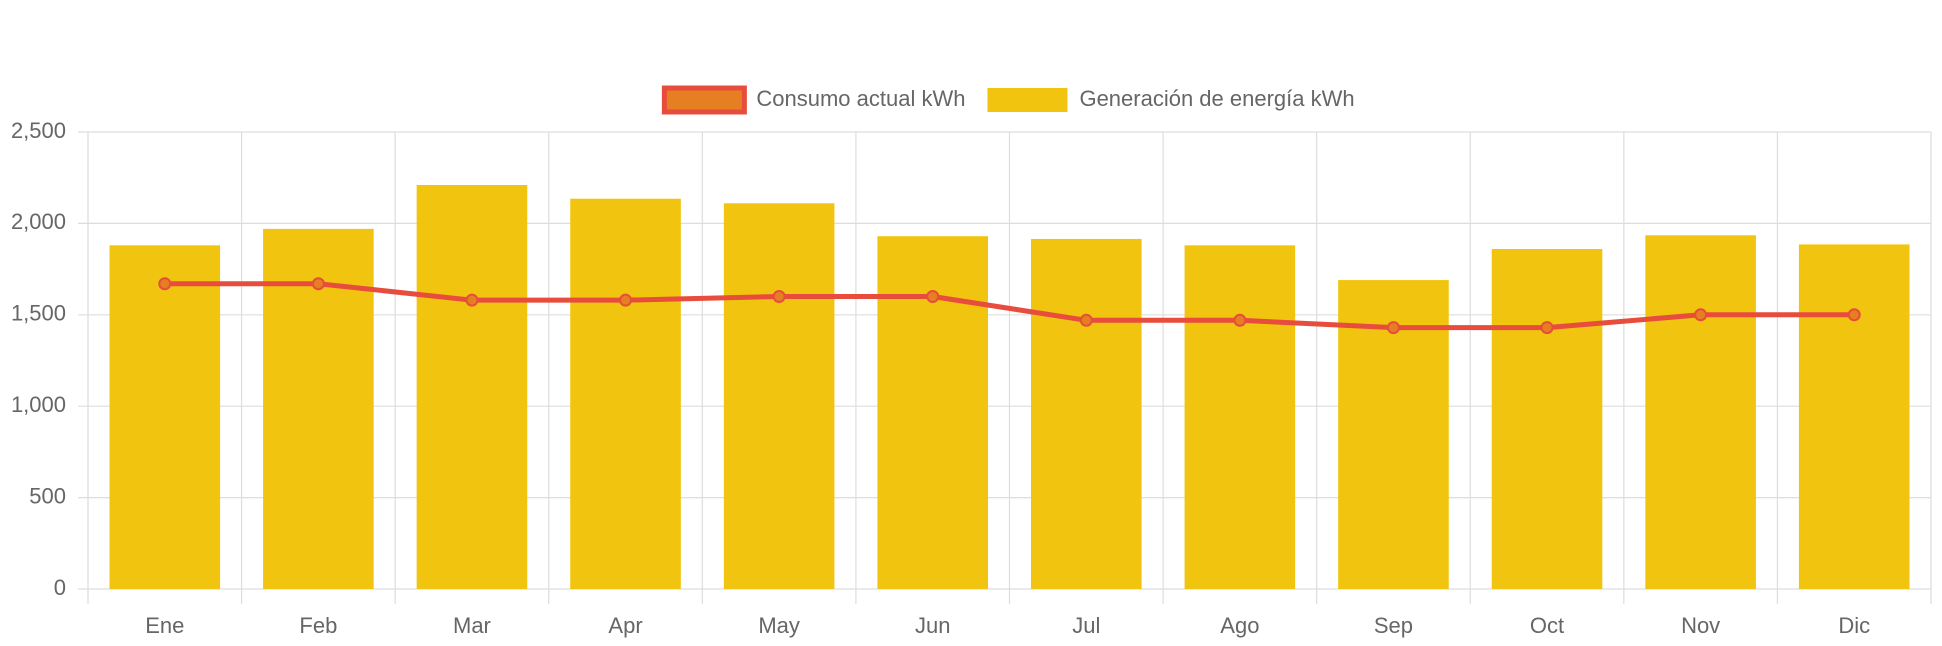 The height and width of the screenshot is (646, 1942). What do you see at coordinates (932, 625) in the screenshot?
I see `x-tick-label: Jun` at bounding box center [932, 625].